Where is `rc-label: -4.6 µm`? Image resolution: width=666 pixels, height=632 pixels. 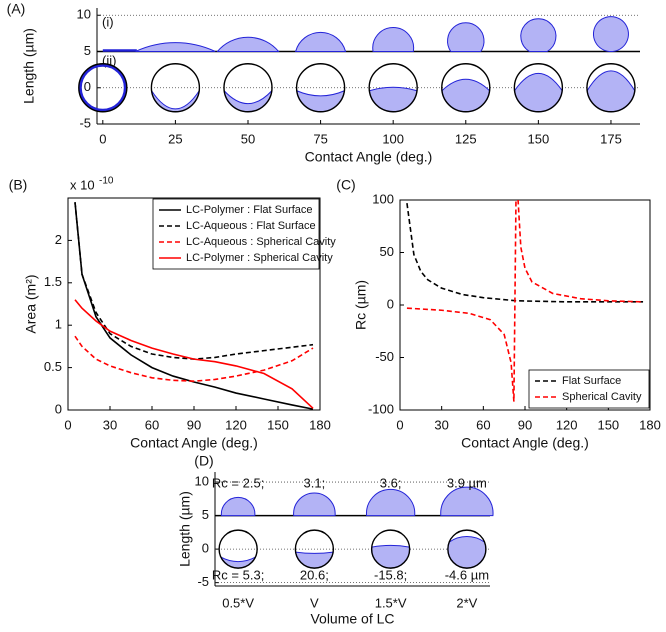
rc-label: -4.6 µm is located at coordinates (467, 574).